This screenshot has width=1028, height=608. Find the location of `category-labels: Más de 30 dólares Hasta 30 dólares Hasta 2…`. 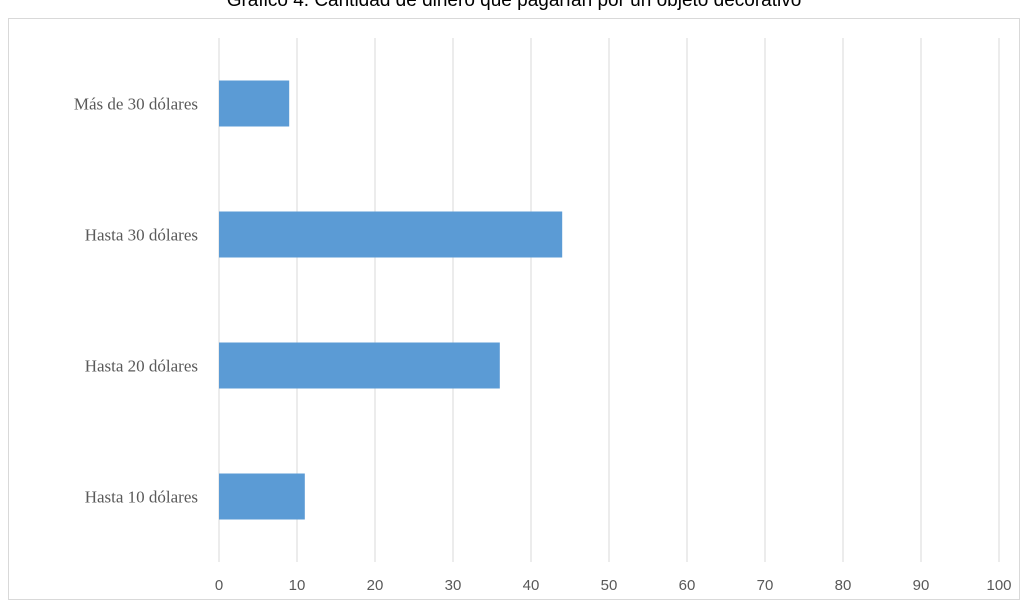

category-labels: Más de 30 dólares Hasta 30 dólares Hasta 2… is located at coordinates (136, 301).